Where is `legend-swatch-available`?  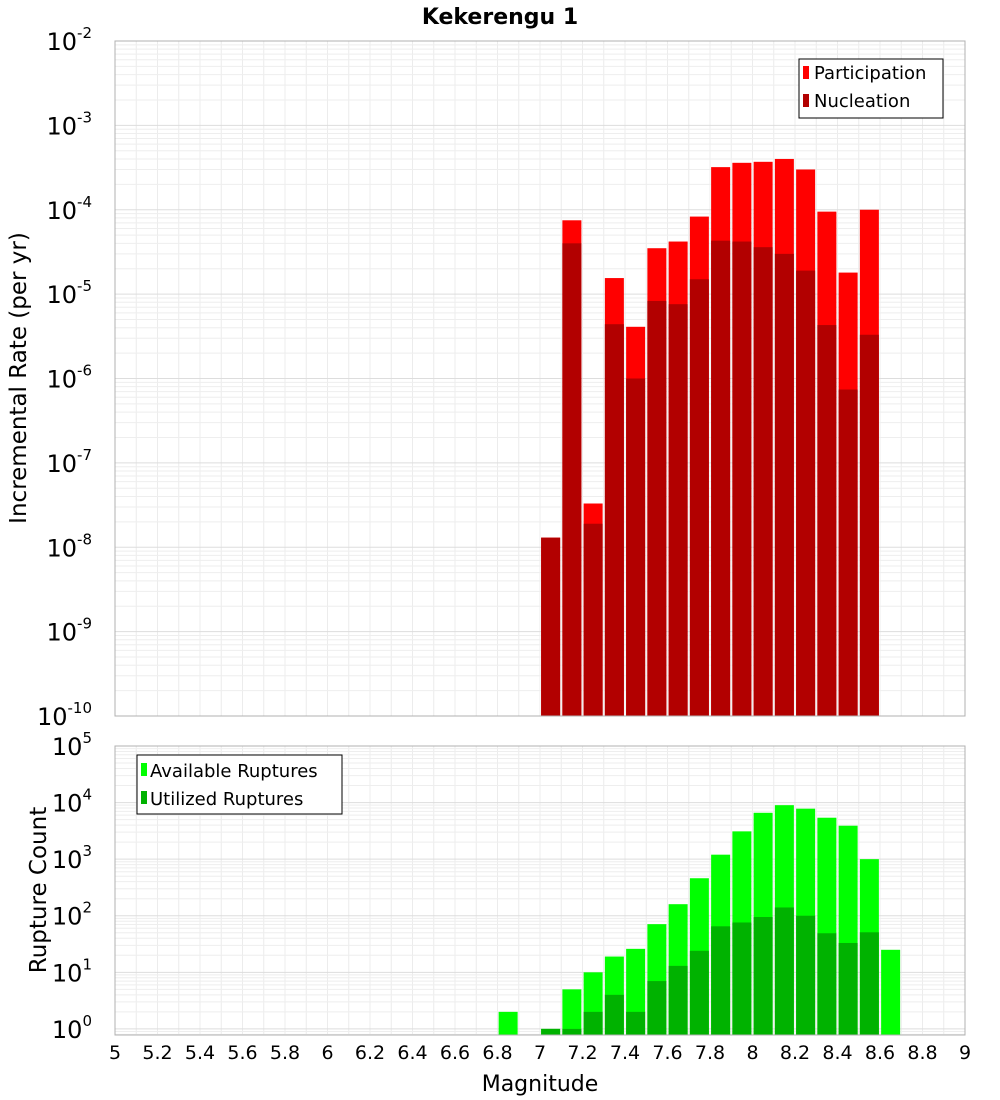 legend-swatch-available is located at coordinates (144, 769).